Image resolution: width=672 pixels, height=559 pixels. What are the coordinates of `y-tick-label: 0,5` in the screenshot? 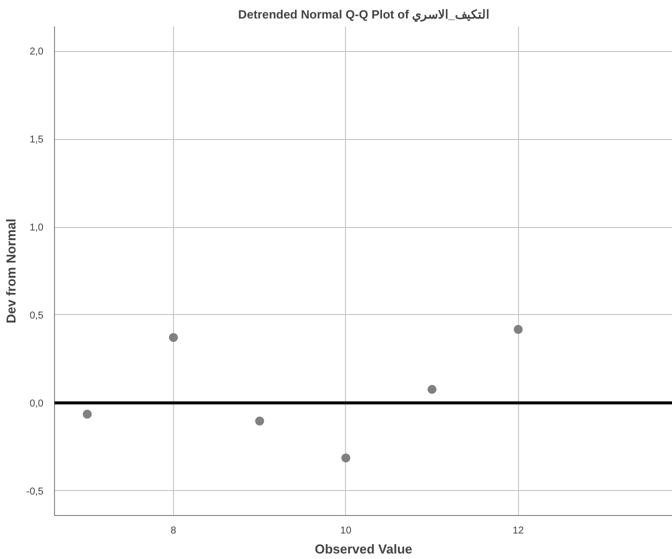 It's located at (37, 316).